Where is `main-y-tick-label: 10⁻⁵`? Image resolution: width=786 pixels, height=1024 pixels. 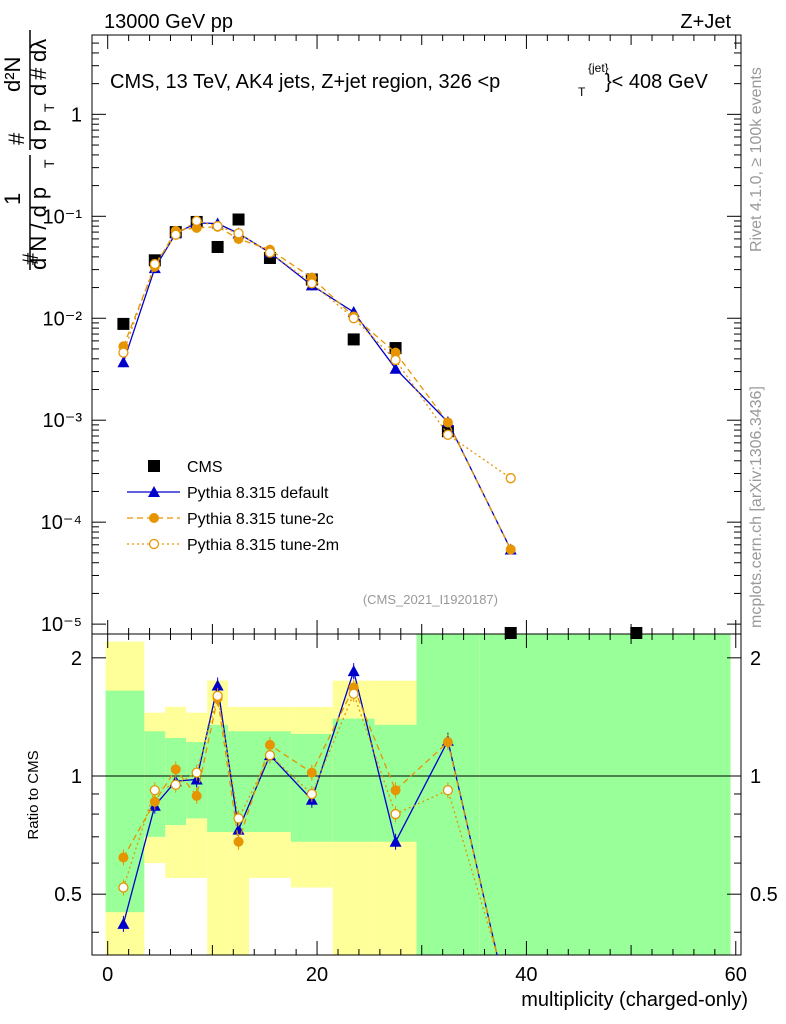 main-y-tick-label: 10⁻⁵ is located at coordinates (61, 625).